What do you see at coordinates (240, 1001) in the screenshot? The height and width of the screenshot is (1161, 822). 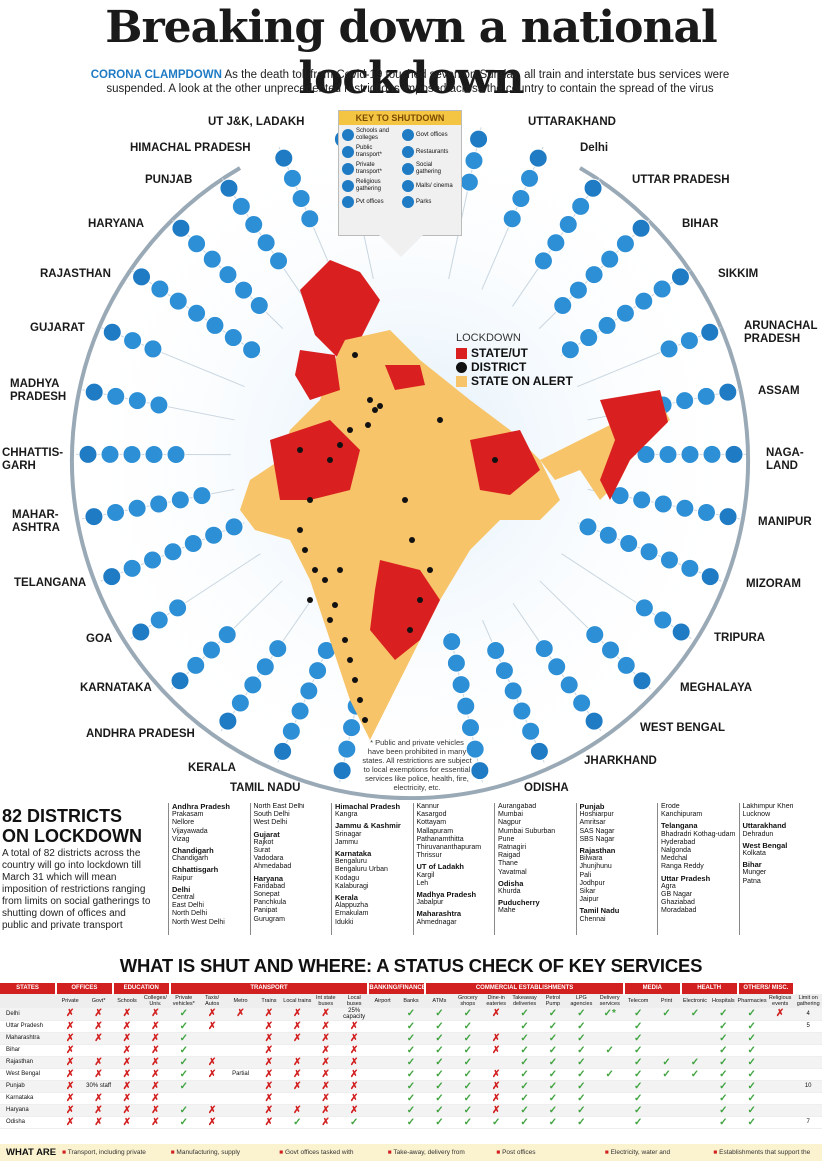 I see `table-column-header: Metro` at bounding box center [240, 1001].